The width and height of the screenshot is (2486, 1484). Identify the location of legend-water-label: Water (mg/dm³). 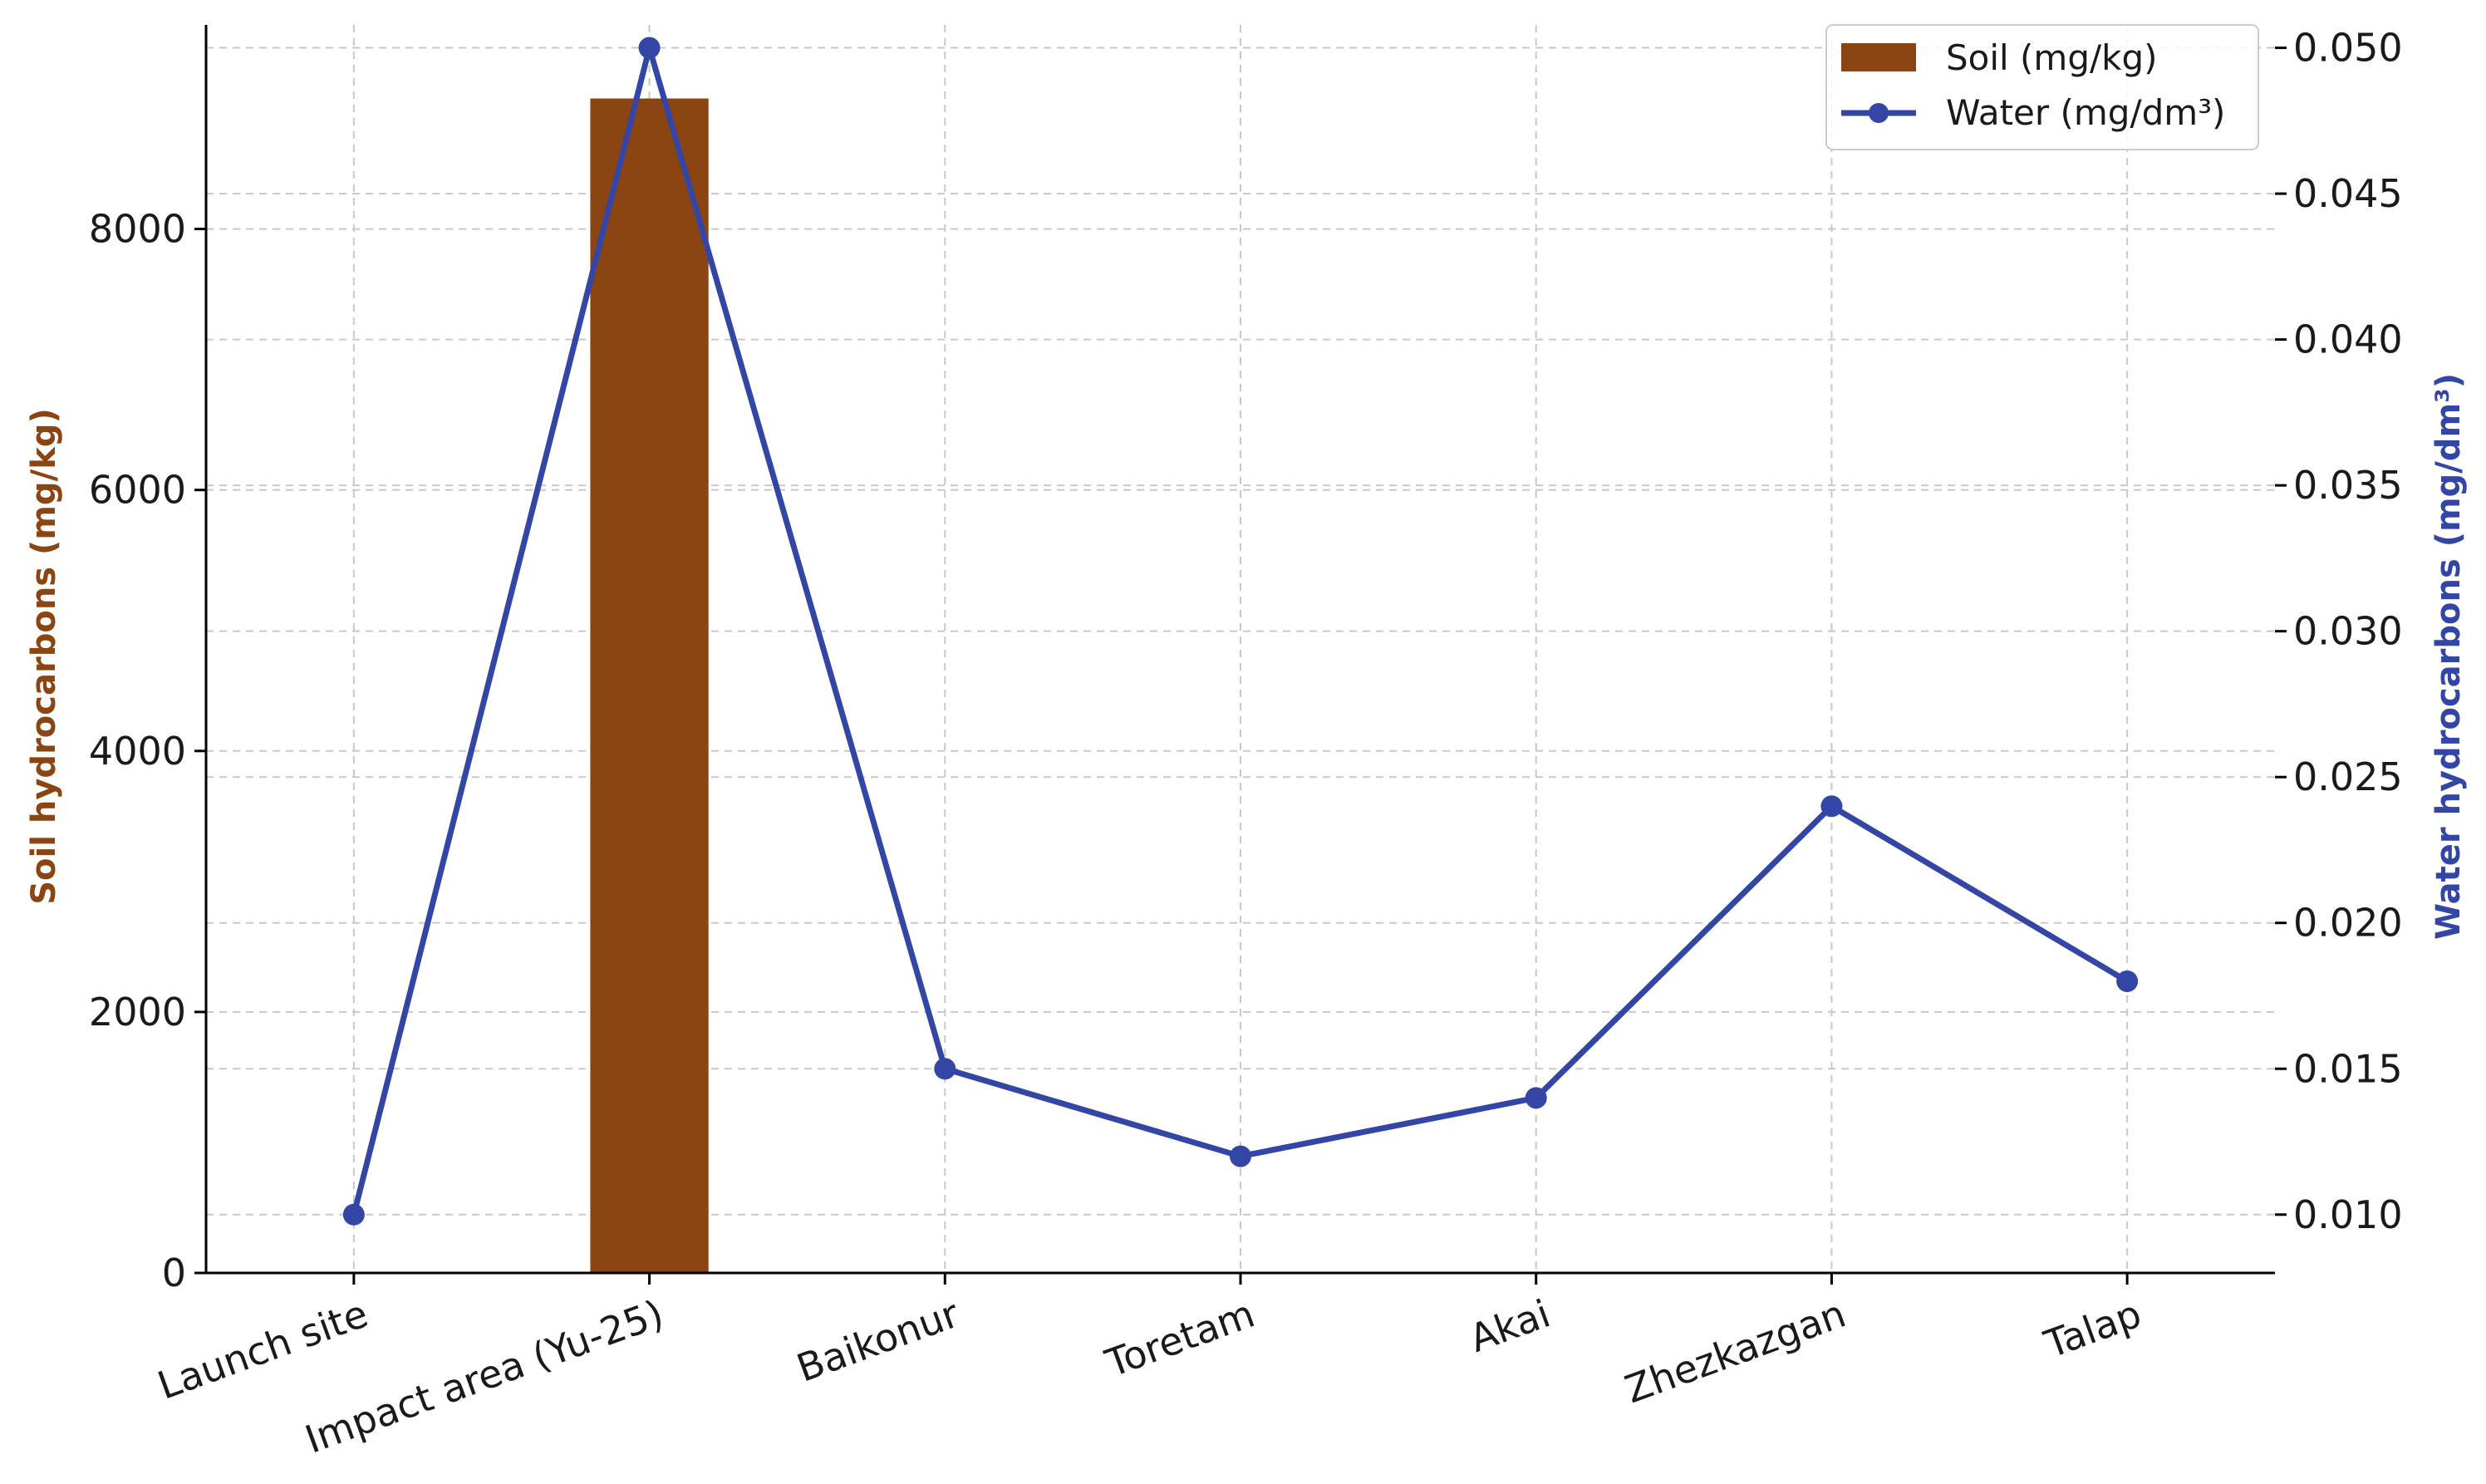
(2085, 112).